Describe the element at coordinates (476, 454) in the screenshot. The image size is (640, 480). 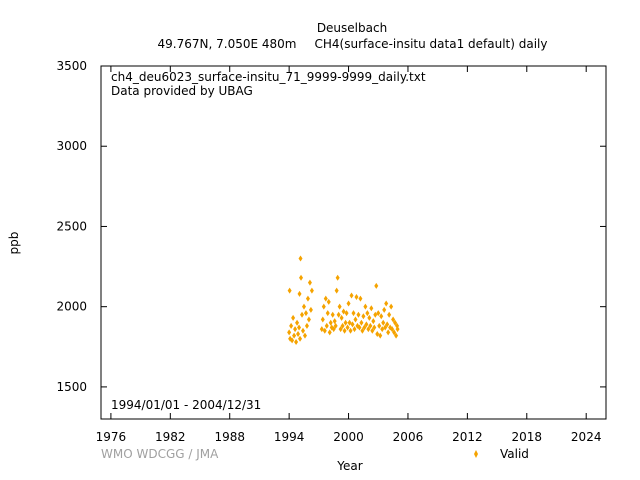
I see `legend-marker-icon` at that location.